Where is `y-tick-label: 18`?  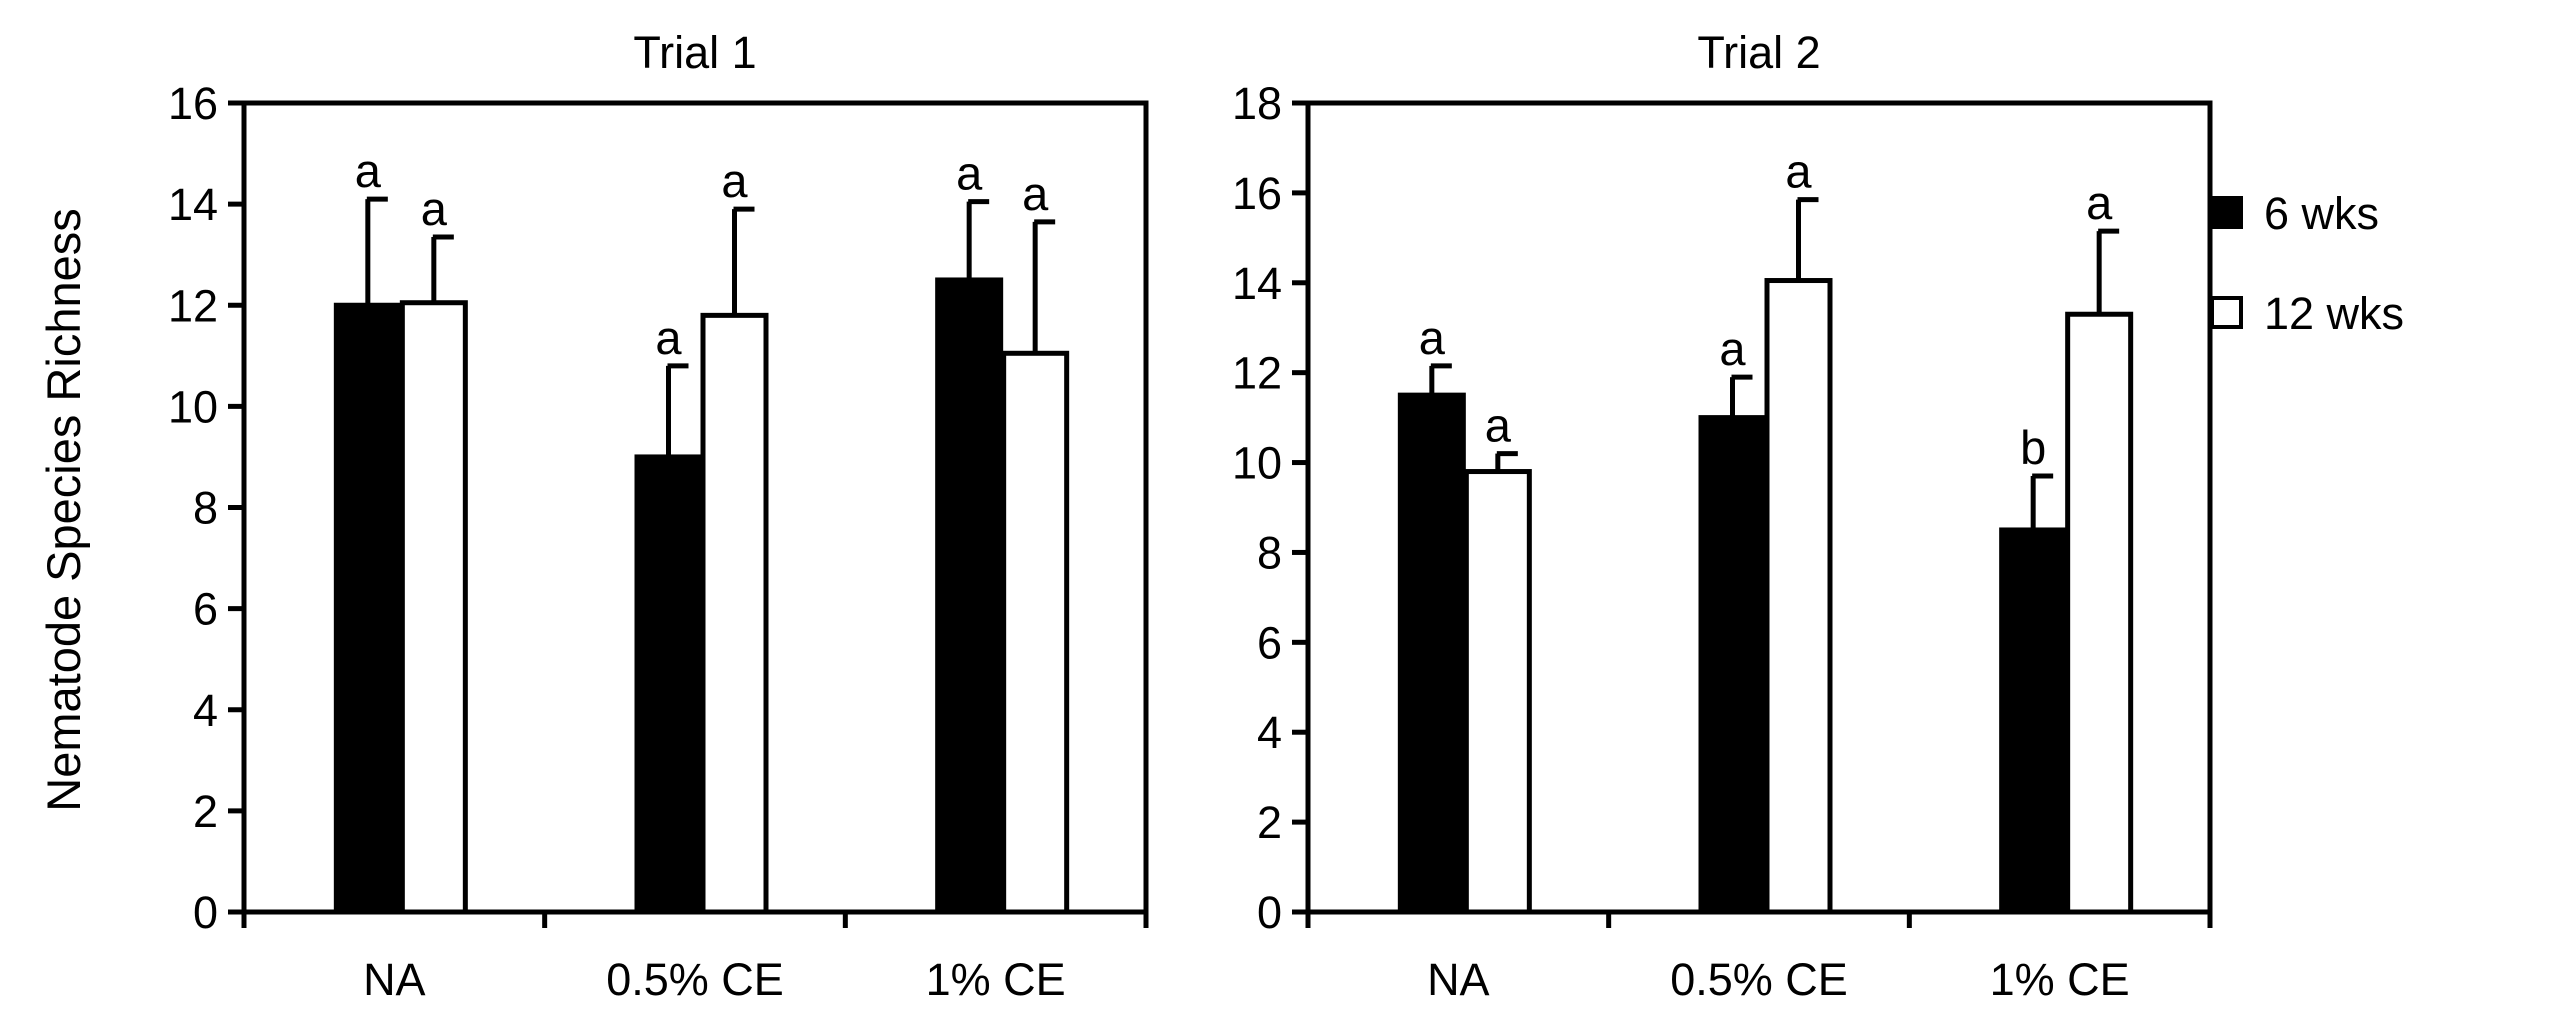
y-tick-label: 18 is located at coordinates (1257, 103).